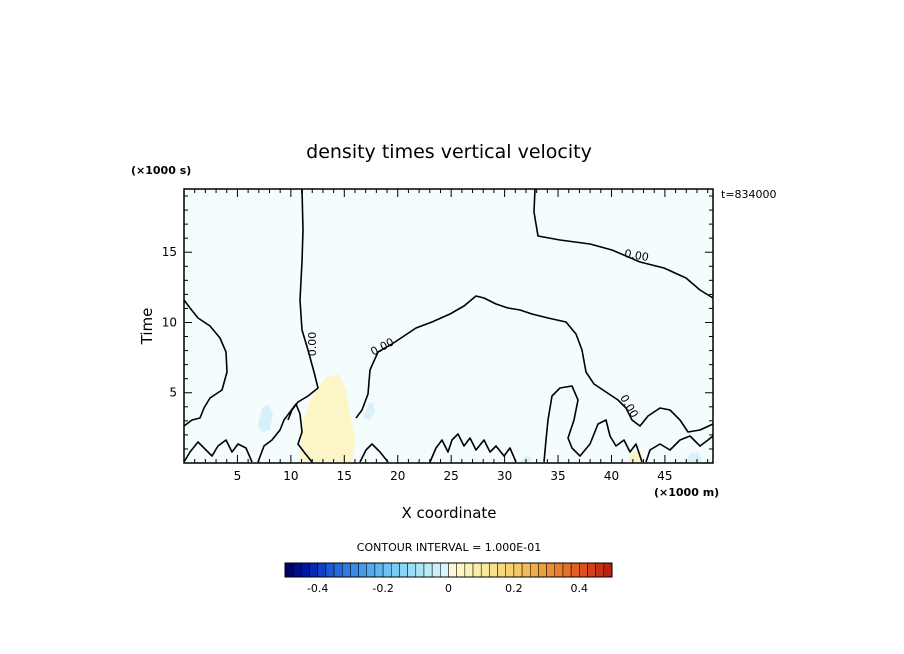 The height and width of the screenshot is (654, 904). I want to click on colorbar-tick-labels: -0.4 -0.2 0 0.2 0.4, so click(447, 588).